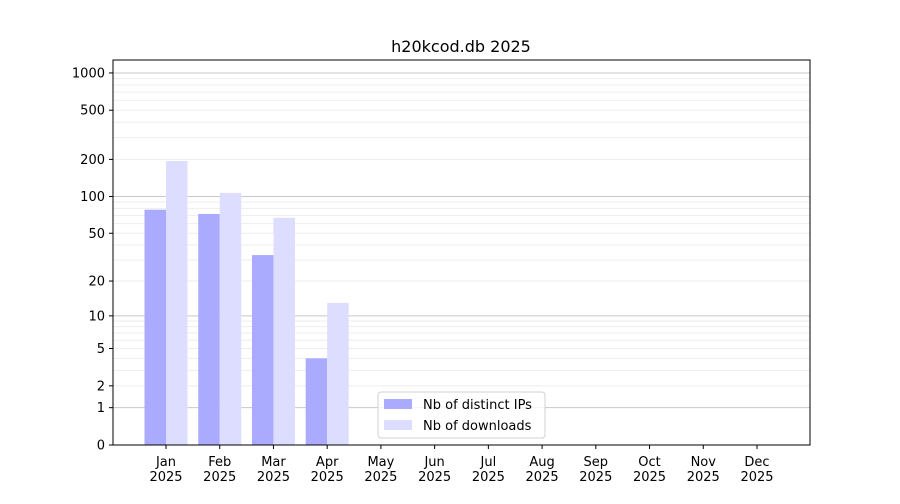 The image size is (900, 504). Describe the element at coordinates (461, 46) in the screenshot. I see `chart-title: h20kcod.db 2025` at that location.